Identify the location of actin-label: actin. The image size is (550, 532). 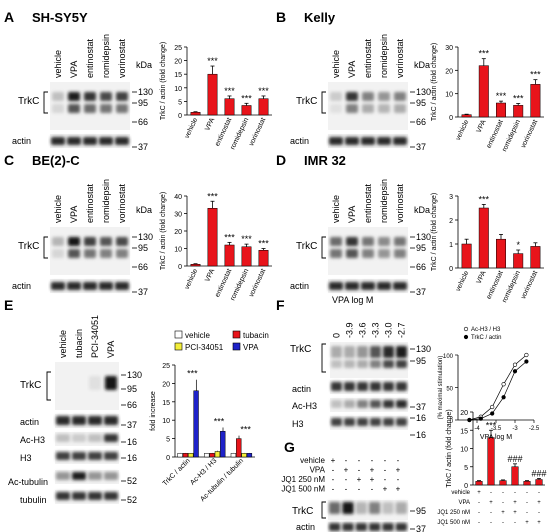
(21, 141).